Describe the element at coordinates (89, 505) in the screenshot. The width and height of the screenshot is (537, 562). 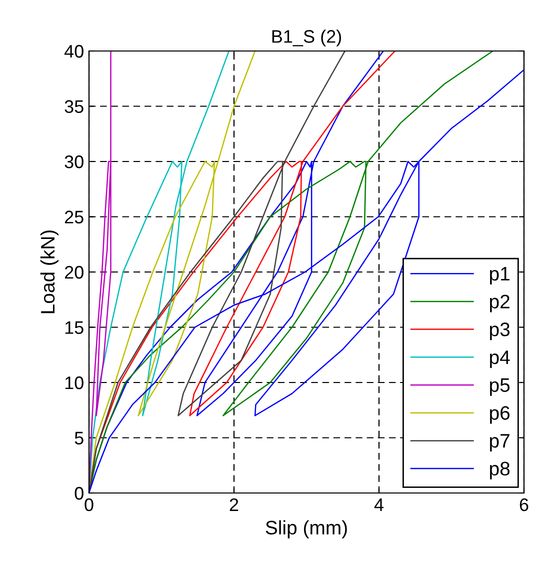
I see `x-tick-label: 0` at that location.